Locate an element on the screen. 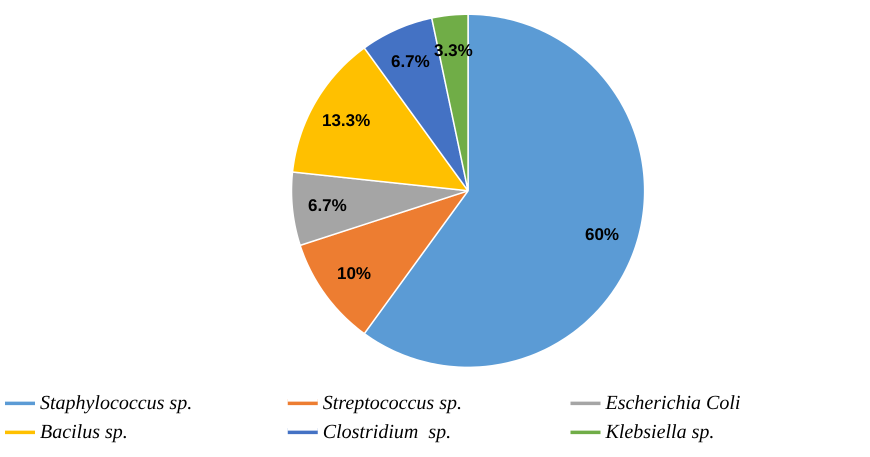 Image resolution: width=870 pixels, height=457 pixels. data-label: 13.3% is located at coordinates (346, 120).